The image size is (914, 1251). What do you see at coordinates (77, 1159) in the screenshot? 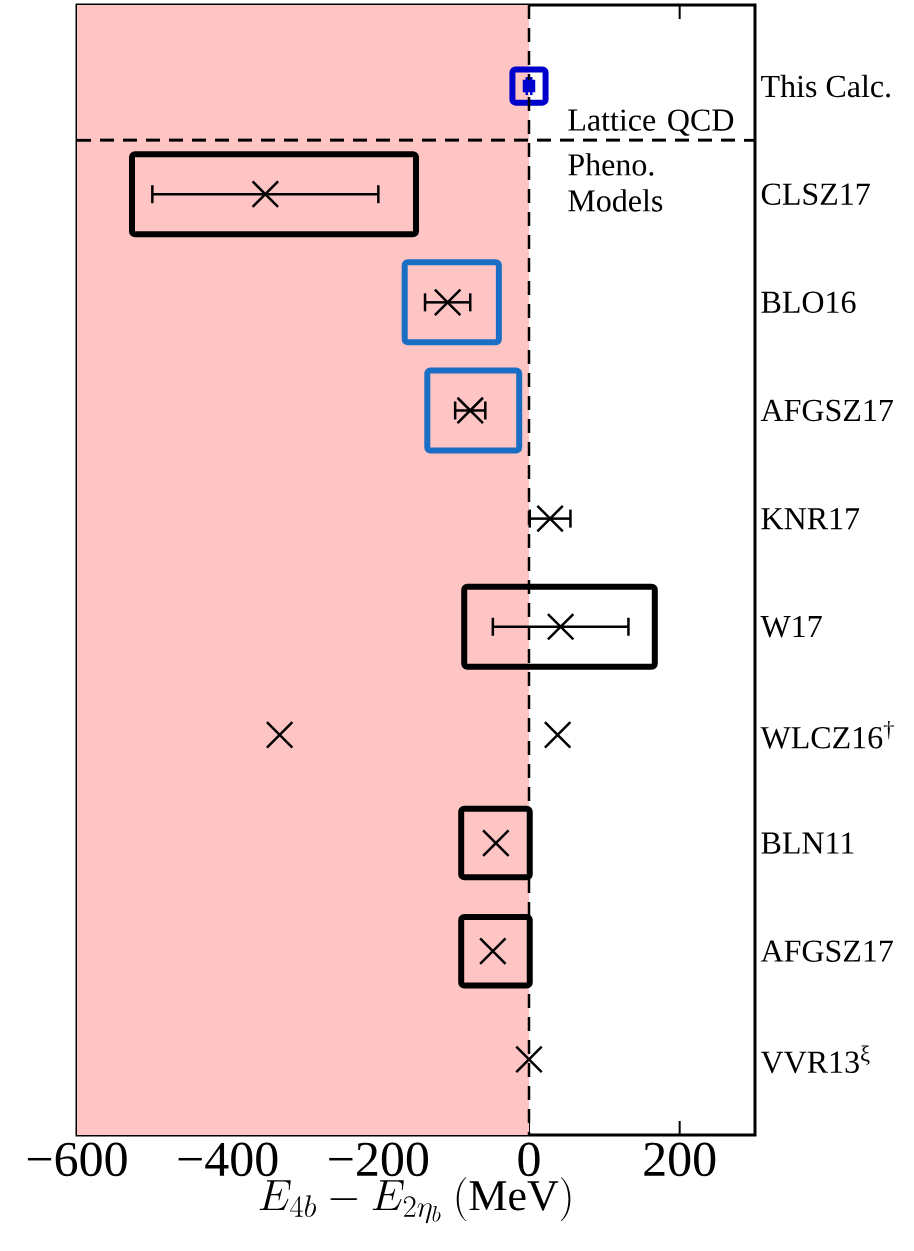
I see `x-tick-label: −600` at bounding box center [77, 1159].